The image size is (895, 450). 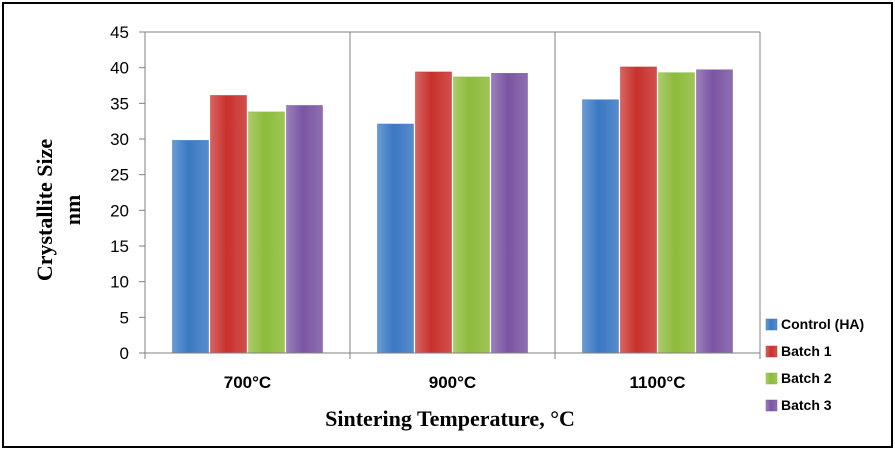 I want to click on y-tick-label: 15, so click(x=119, y=246).